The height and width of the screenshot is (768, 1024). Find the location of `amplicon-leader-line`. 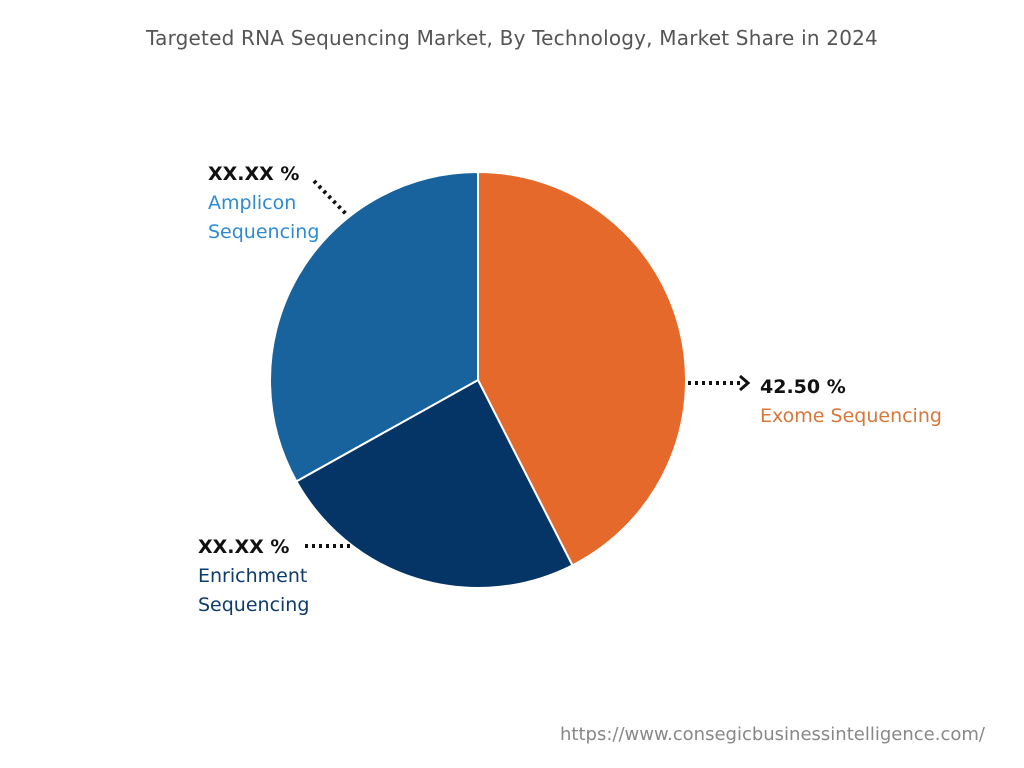

amplicon-leader-line is located at coordinates (331, 198).